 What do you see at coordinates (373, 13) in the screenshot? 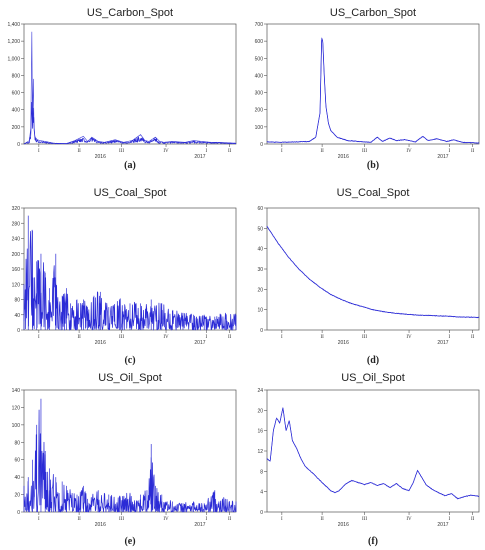
I see `chart-title: US_Carbon_Spot` at bounding box center [373, 13].